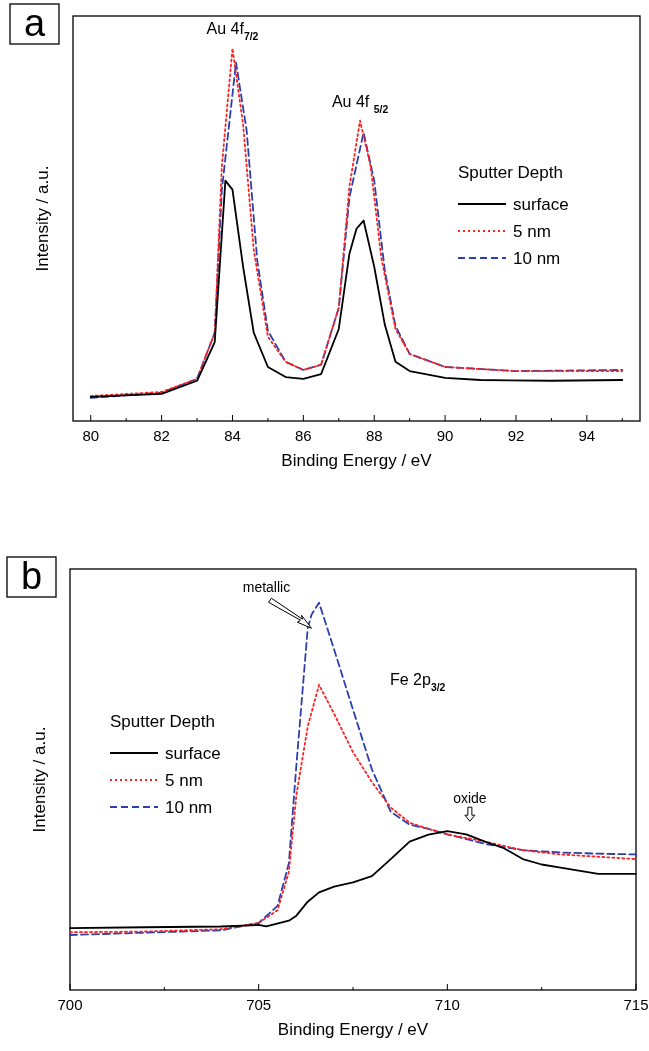  What do you see at coordinates (587, 435) in the screenshot?
I see `x-tick-label: 94` at bounding box center [587, 435].